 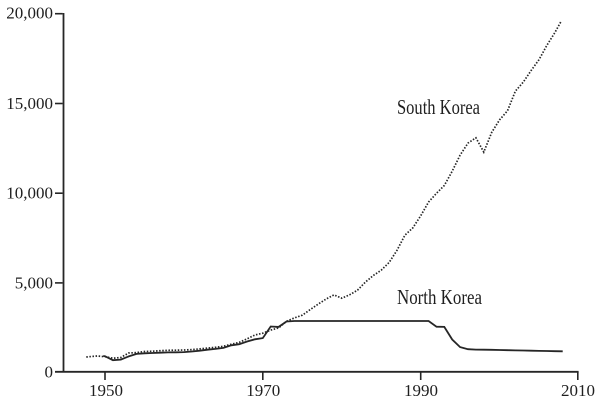 What do you see at coordinates (106, 390) in the screenshot?
I see `svg-text: 1950` at bounding box center [106, 390].